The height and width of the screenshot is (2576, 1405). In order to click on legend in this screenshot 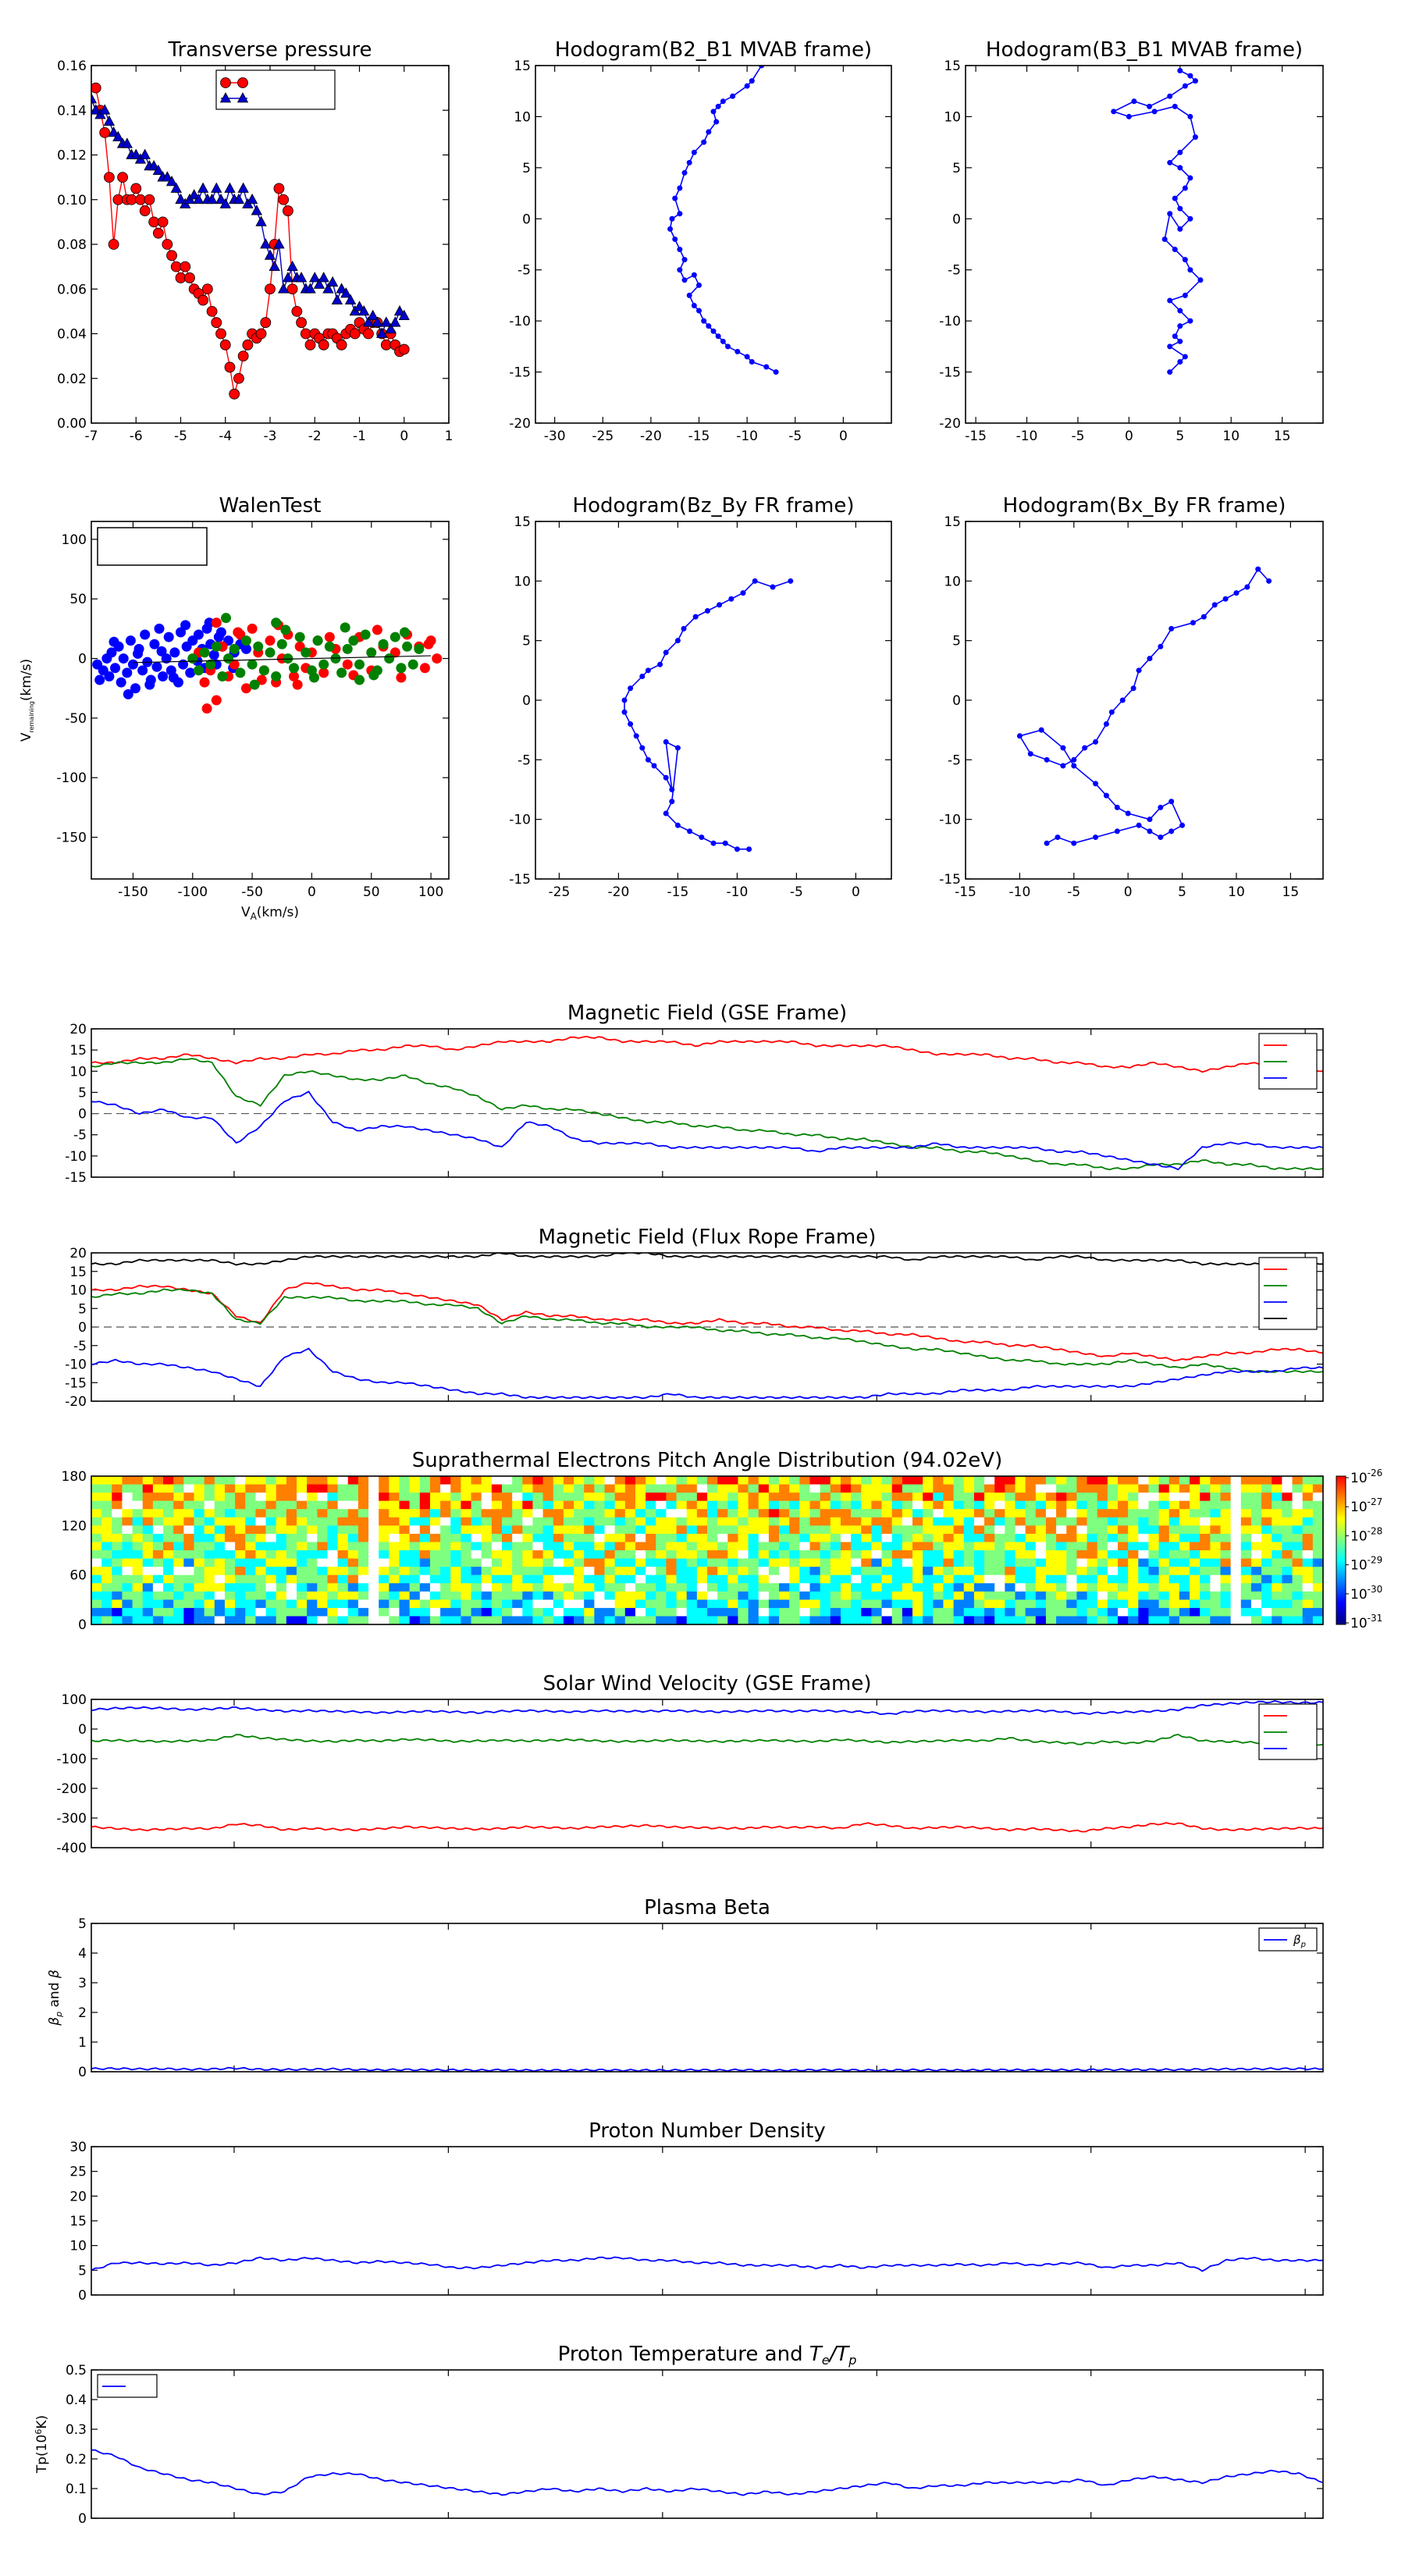, I will do `click(1288, 1731)`.